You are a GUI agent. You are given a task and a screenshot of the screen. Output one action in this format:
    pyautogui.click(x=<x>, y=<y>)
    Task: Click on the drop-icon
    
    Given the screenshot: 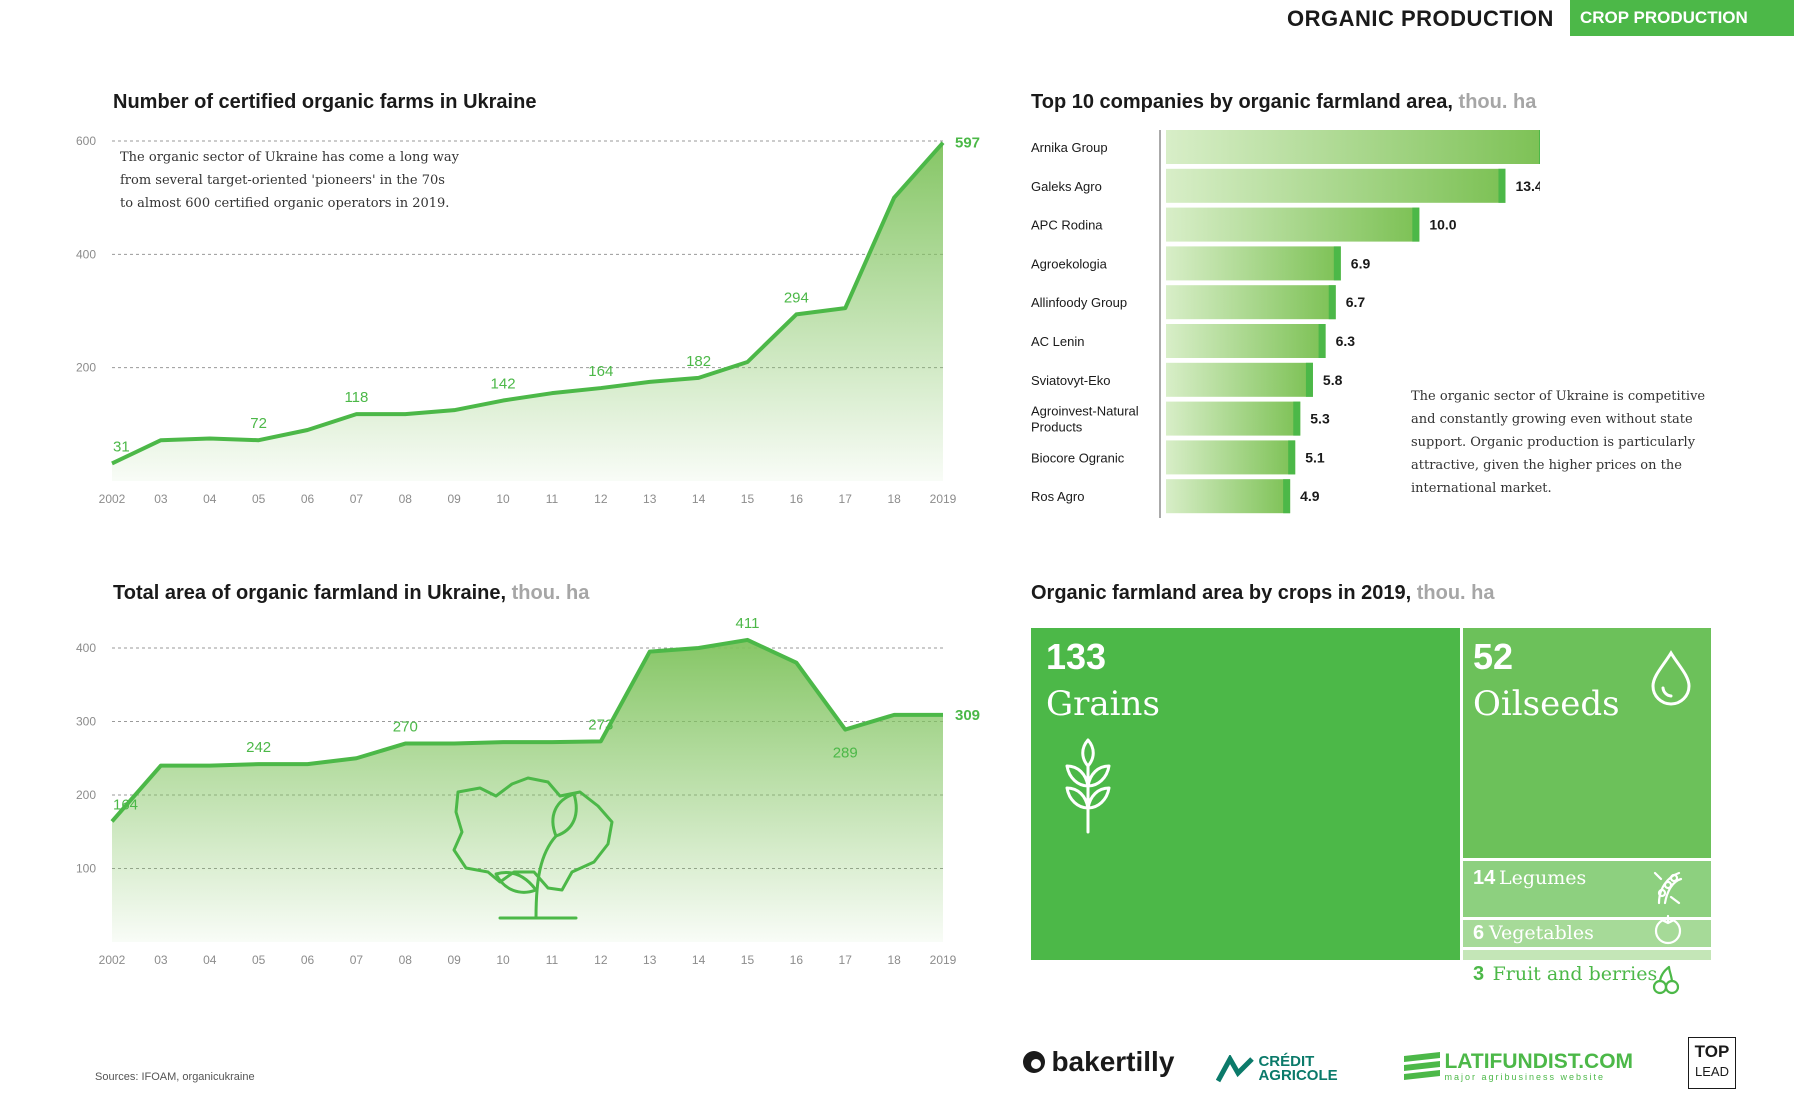 What is the action you would take?
    pyautogui.click(x=1671, y=678)
    